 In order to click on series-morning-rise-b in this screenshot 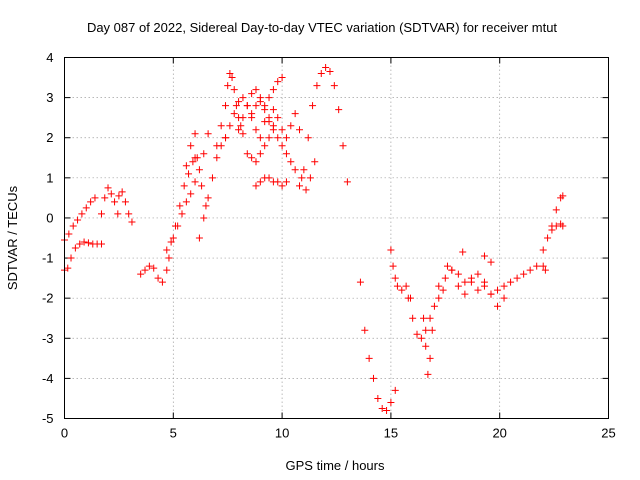, I will do `click(190, 186)`.